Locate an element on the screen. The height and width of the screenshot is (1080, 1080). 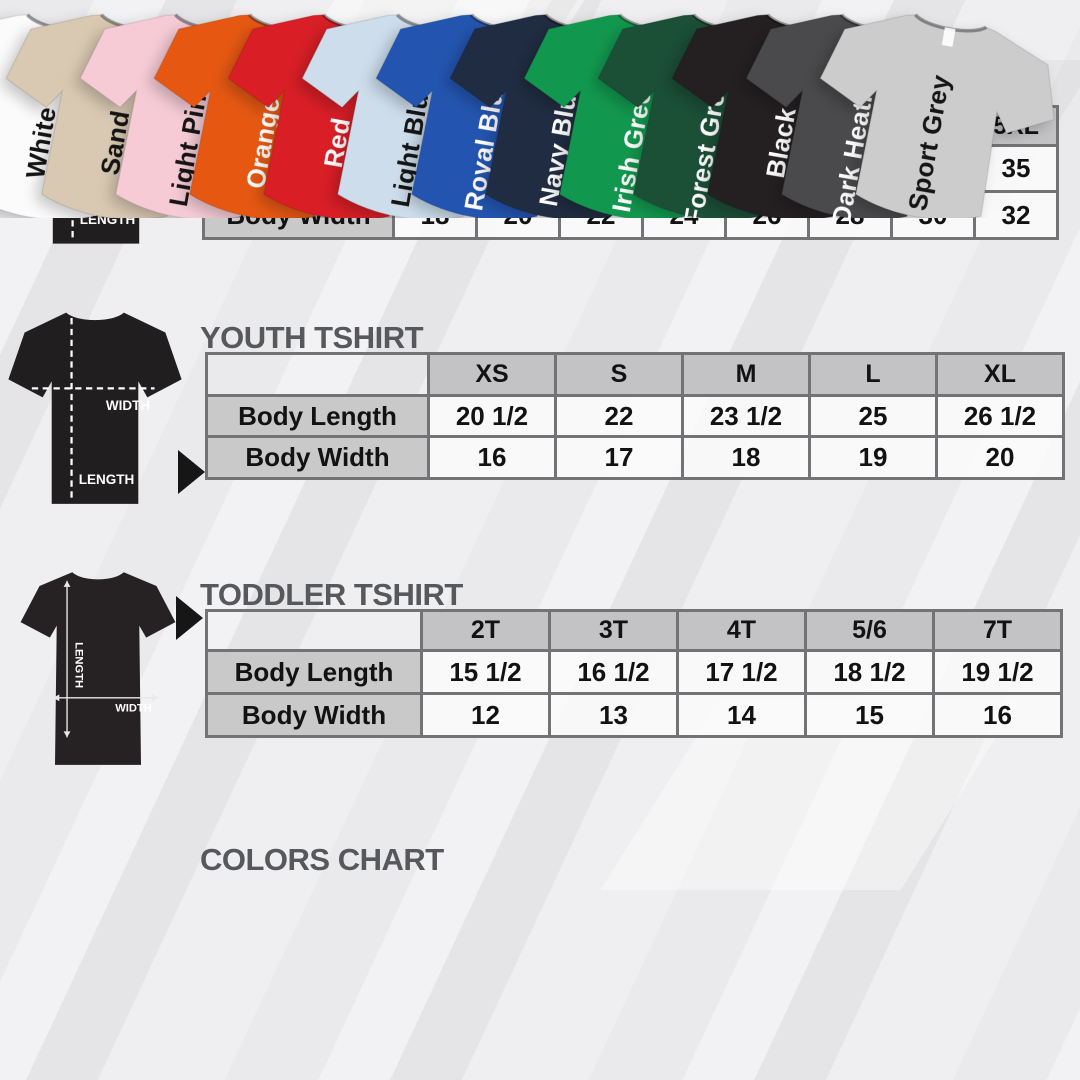
size-value: 17 1/2 is located at coordinates (741, 672).